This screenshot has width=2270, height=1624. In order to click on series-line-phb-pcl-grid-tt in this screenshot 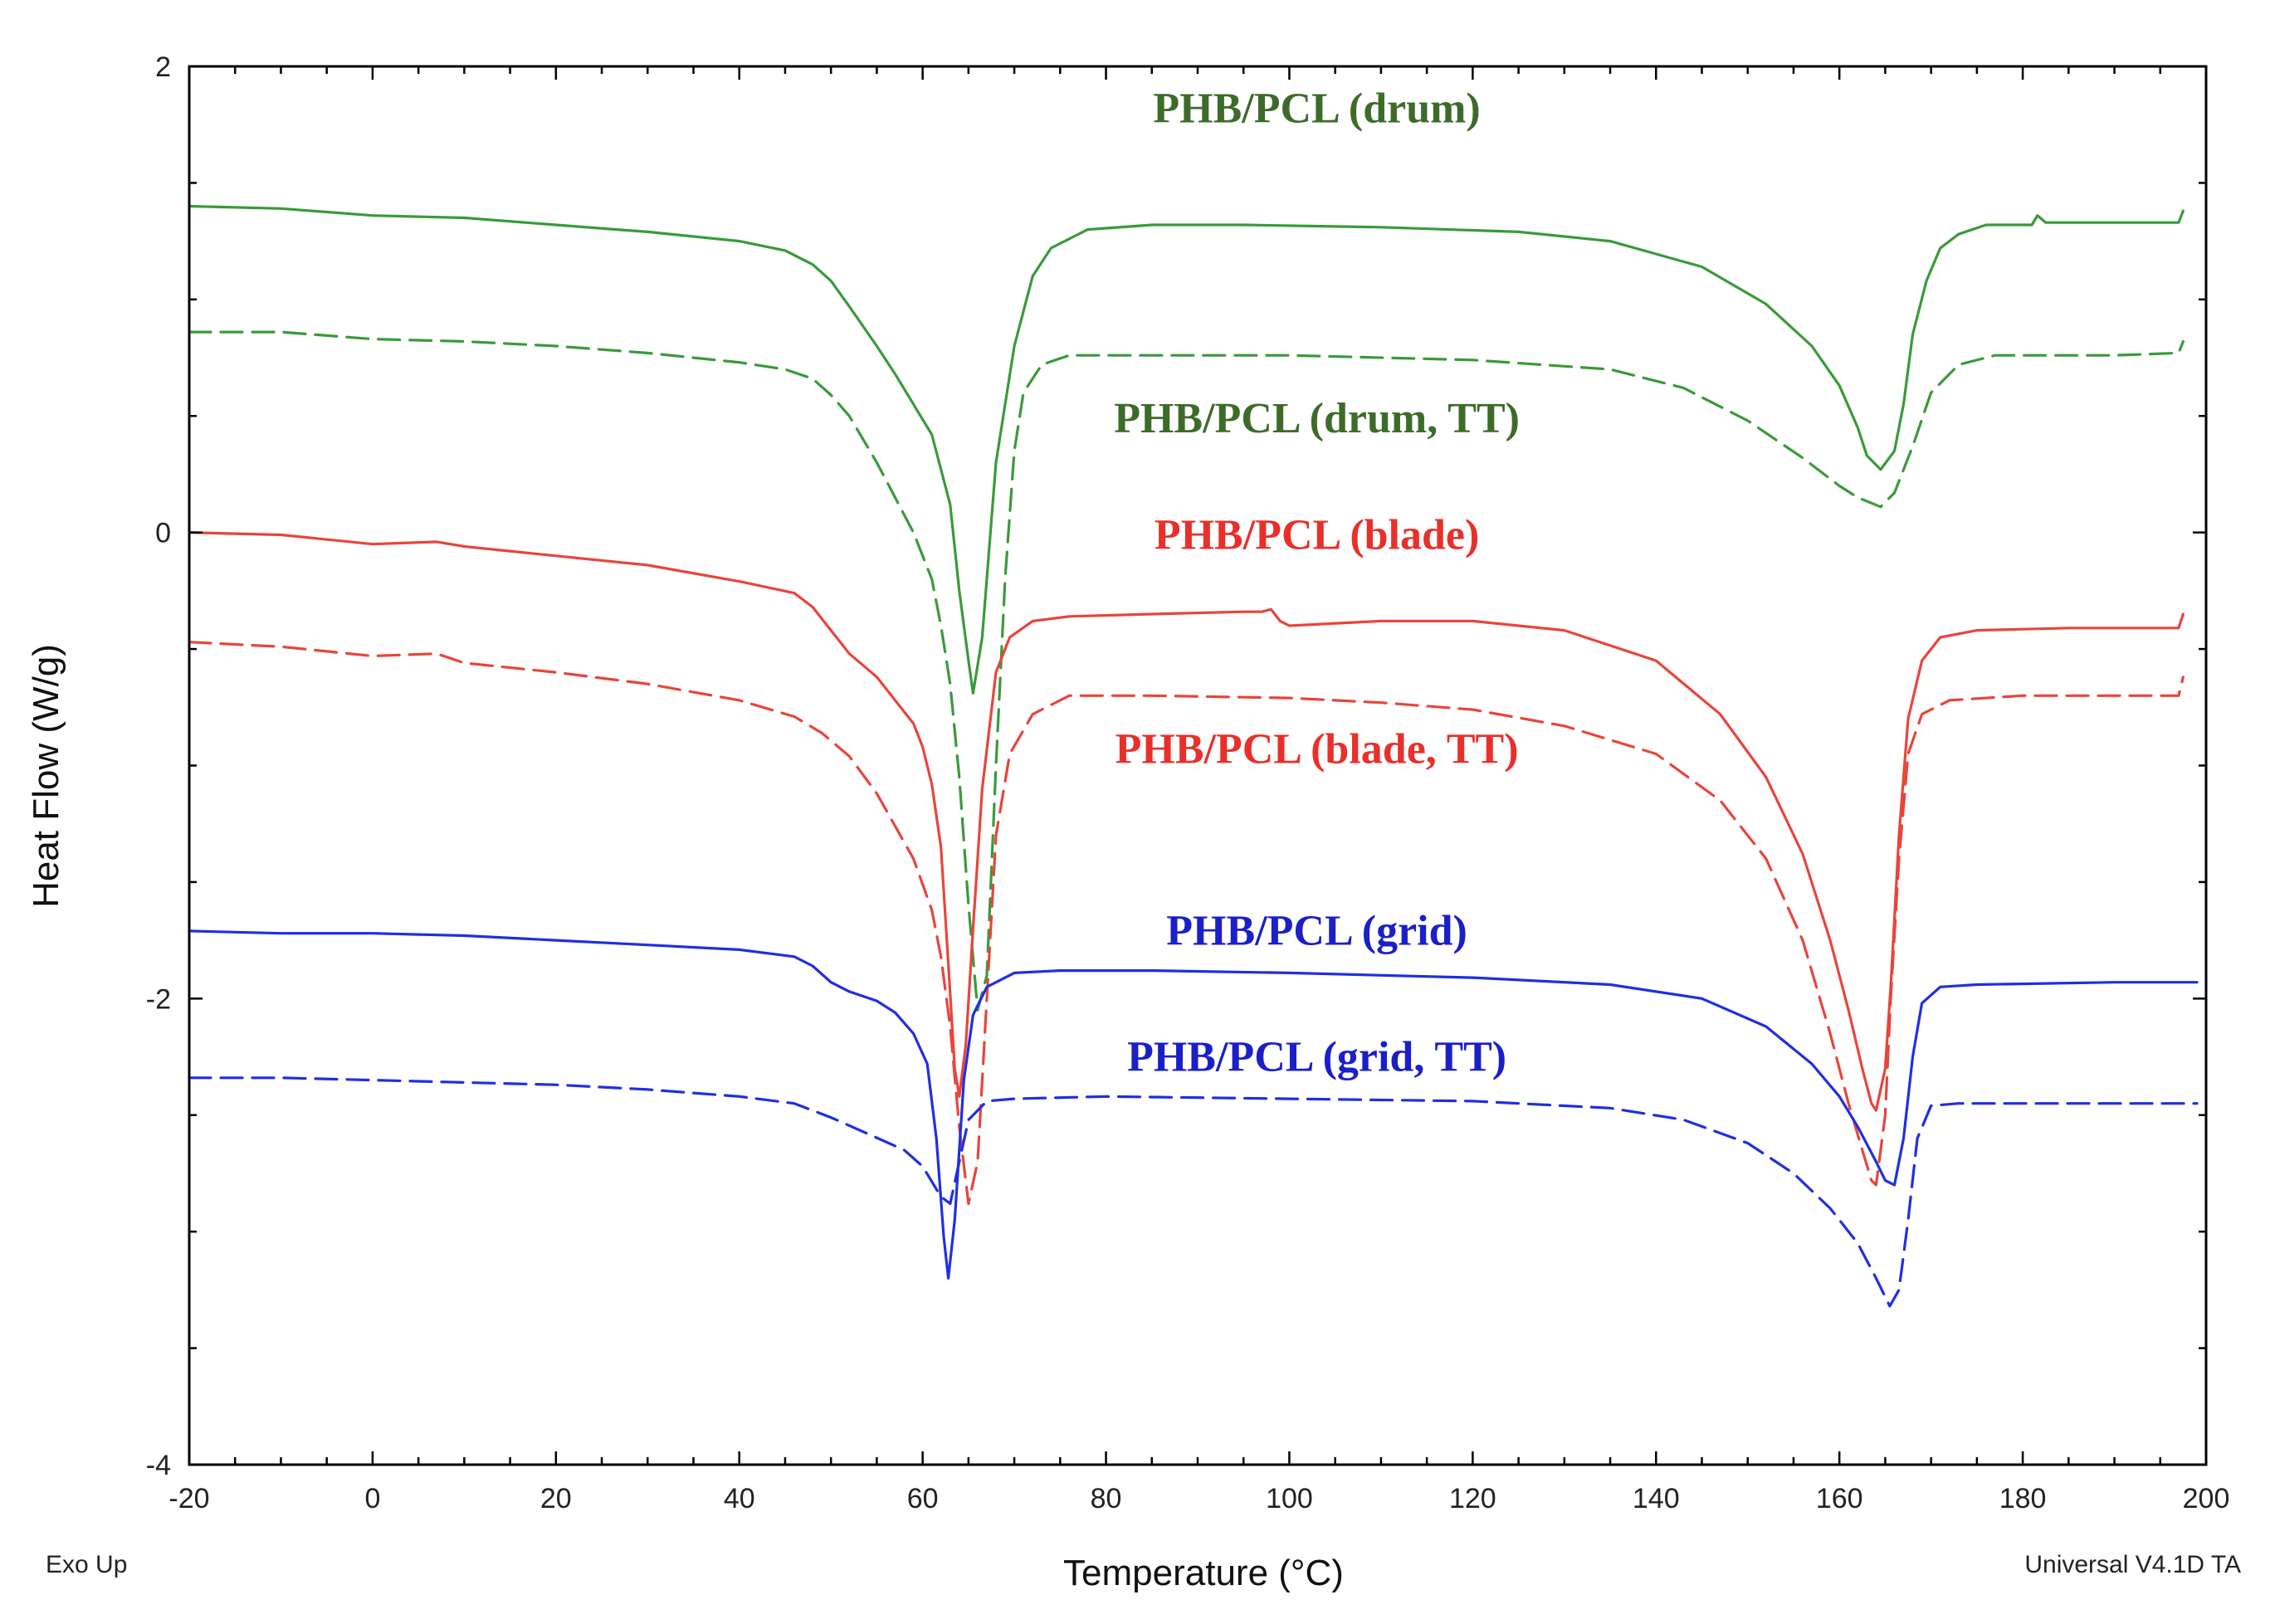, I will do `click(1193, 1192)`.